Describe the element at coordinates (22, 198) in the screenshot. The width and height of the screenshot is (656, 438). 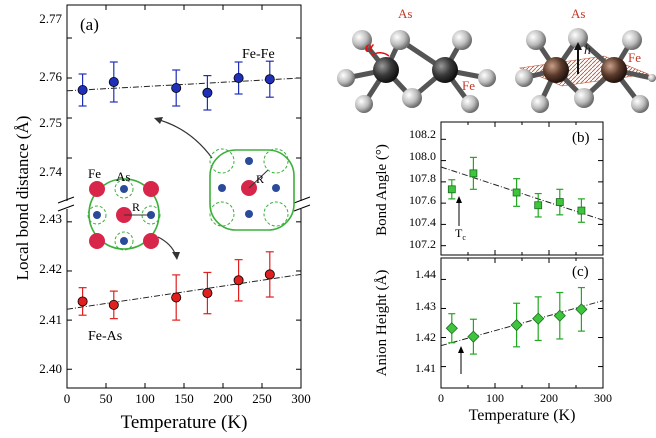
I see `y-axis-label-a: Local bond distance (Å)` at that location.